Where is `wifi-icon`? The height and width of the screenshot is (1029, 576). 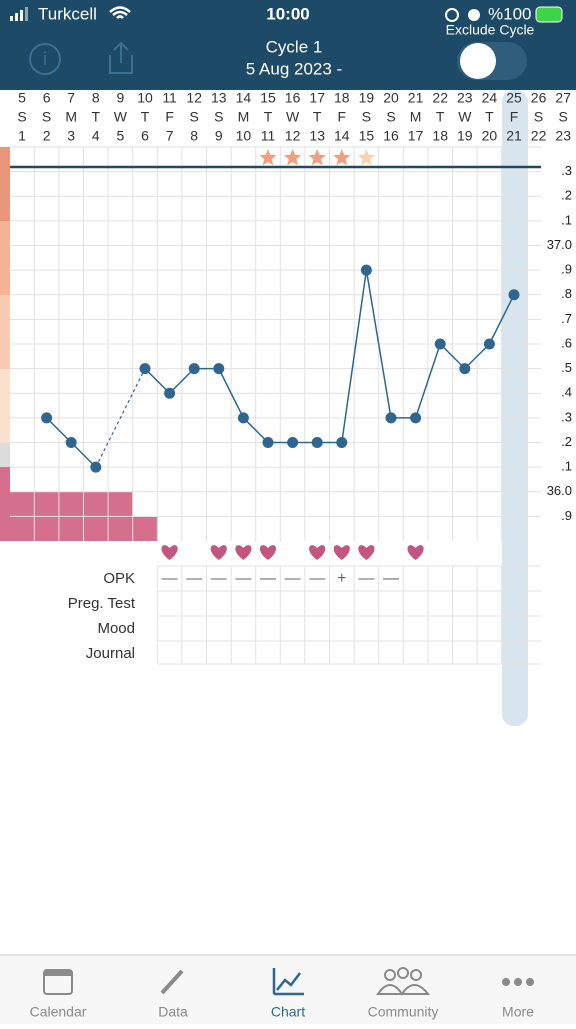 wifi-icon is located at coordinates (120, 12).